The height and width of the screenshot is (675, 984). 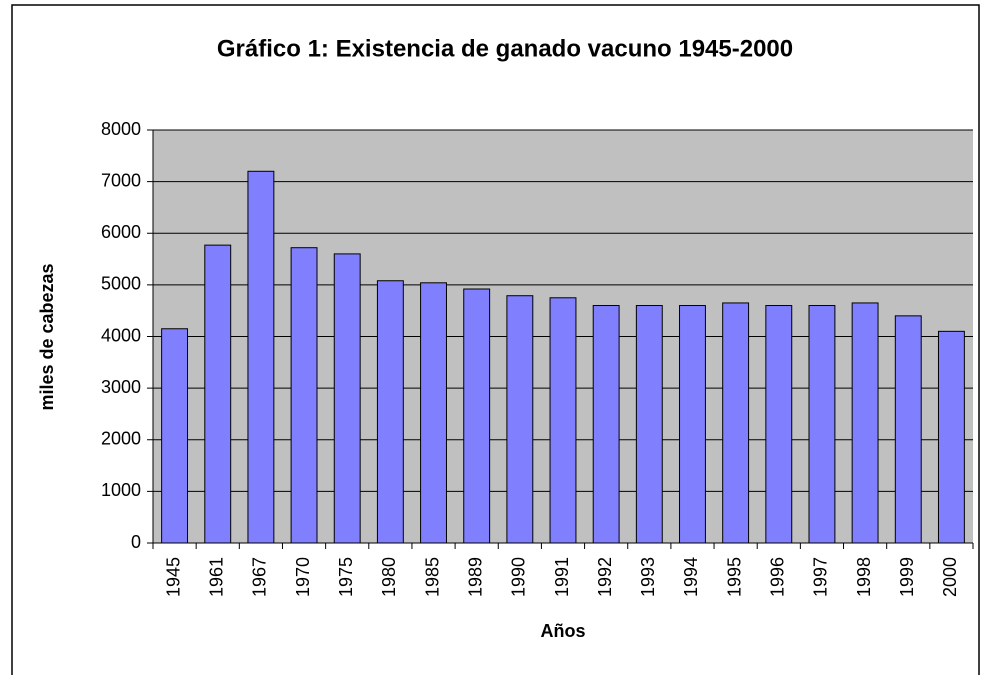 What do you see at coordinates (907, 577) in the screenshot?
I see `x-tick-label: 1999` at bounding box center [907, 577].